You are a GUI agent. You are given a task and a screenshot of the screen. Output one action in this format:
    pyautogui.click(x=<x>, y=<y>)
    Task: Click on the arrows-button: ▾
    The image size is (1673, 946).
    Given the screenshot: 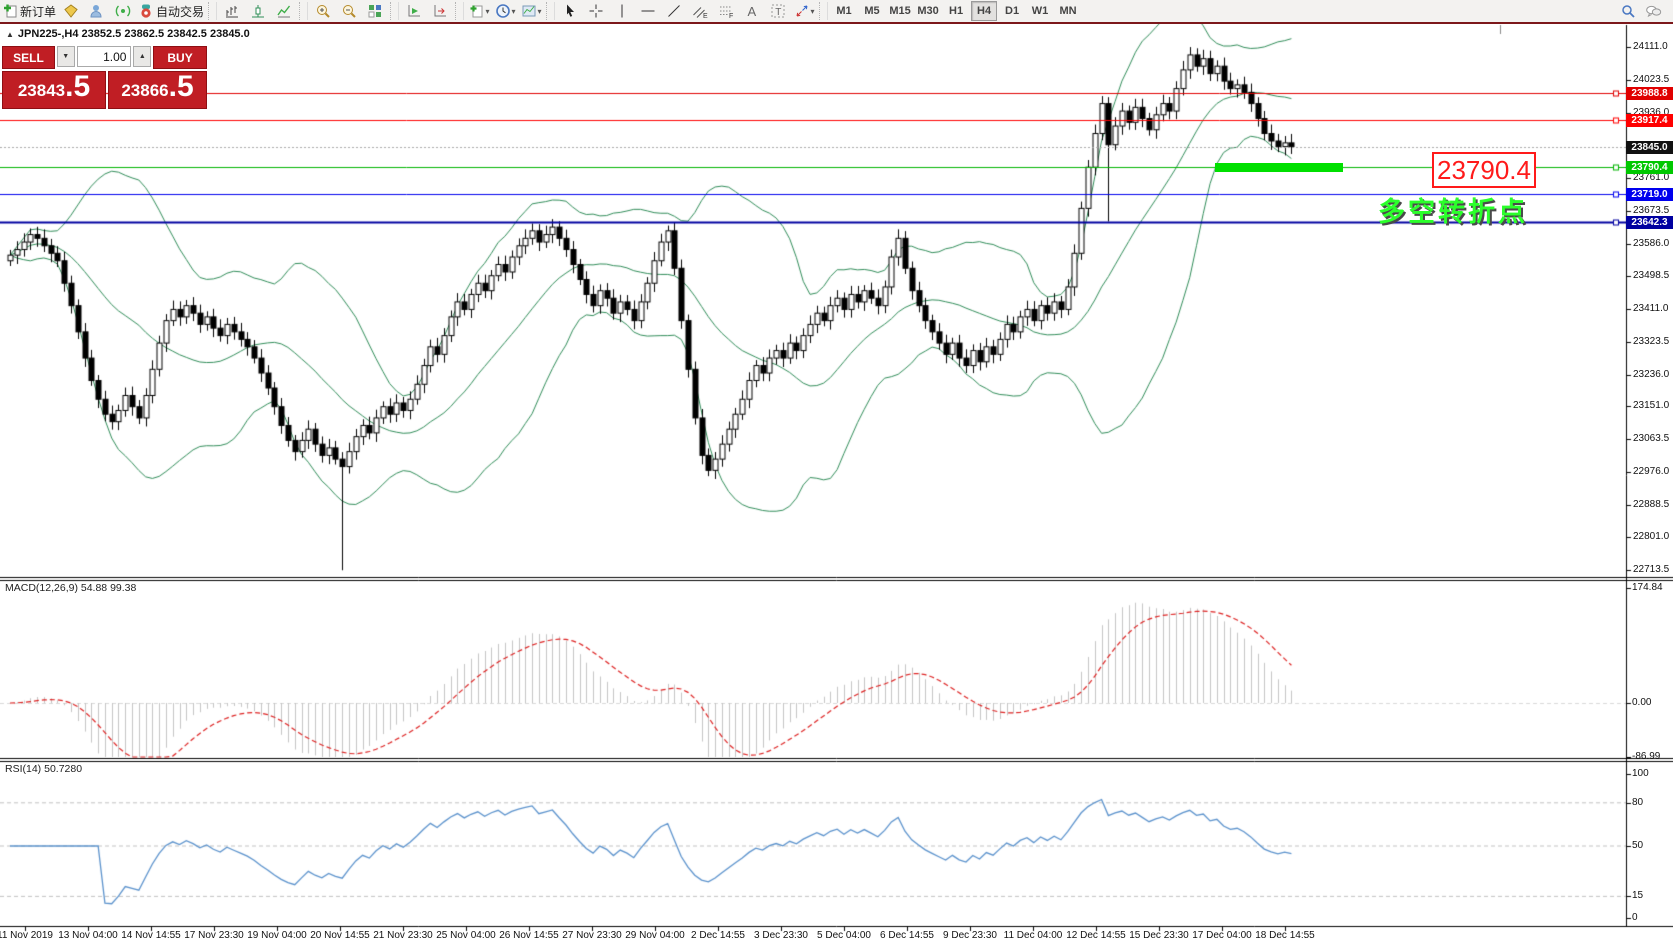 What is the action you would take?
    pyautogui.click(x=804, y=11)
    